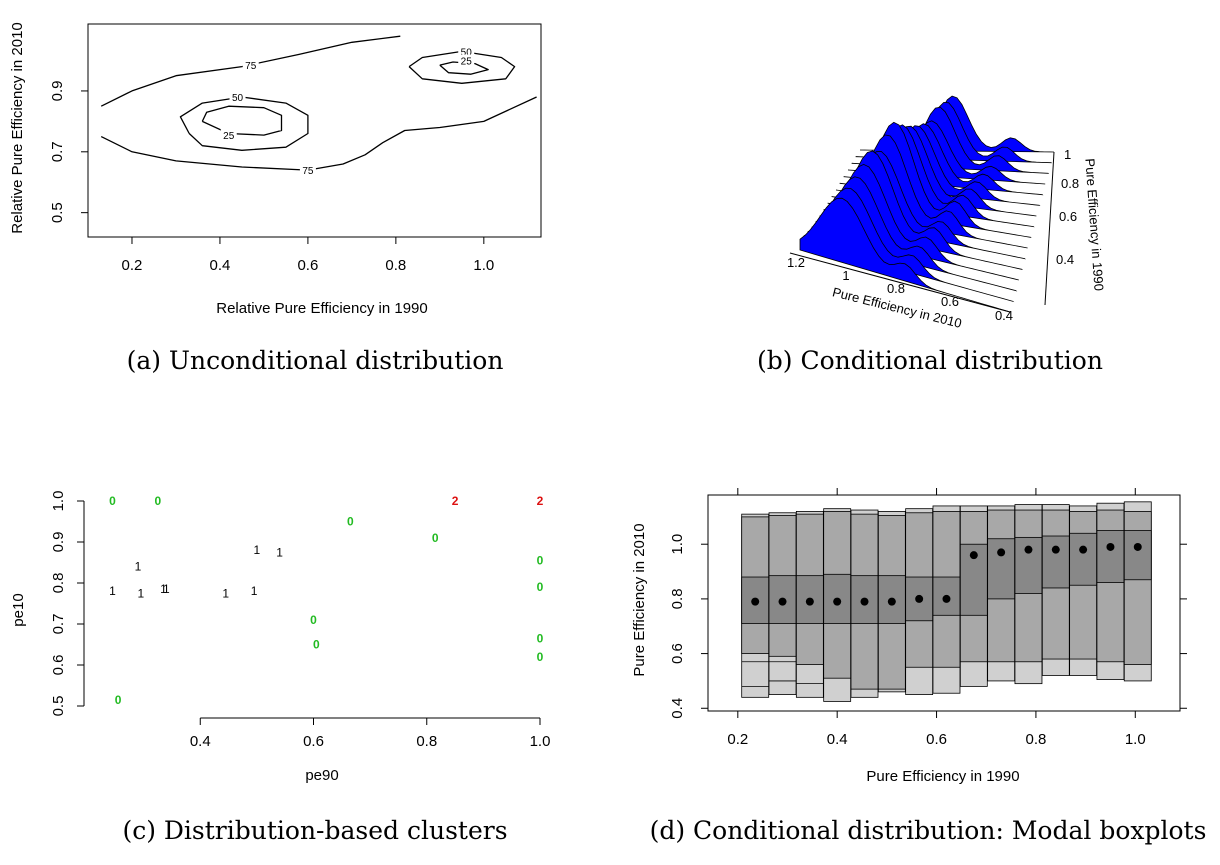 Image resolution: width=1220 pixels, height=865 pixels. I want to click on chart-b-density-ridge, so click(905, 255).